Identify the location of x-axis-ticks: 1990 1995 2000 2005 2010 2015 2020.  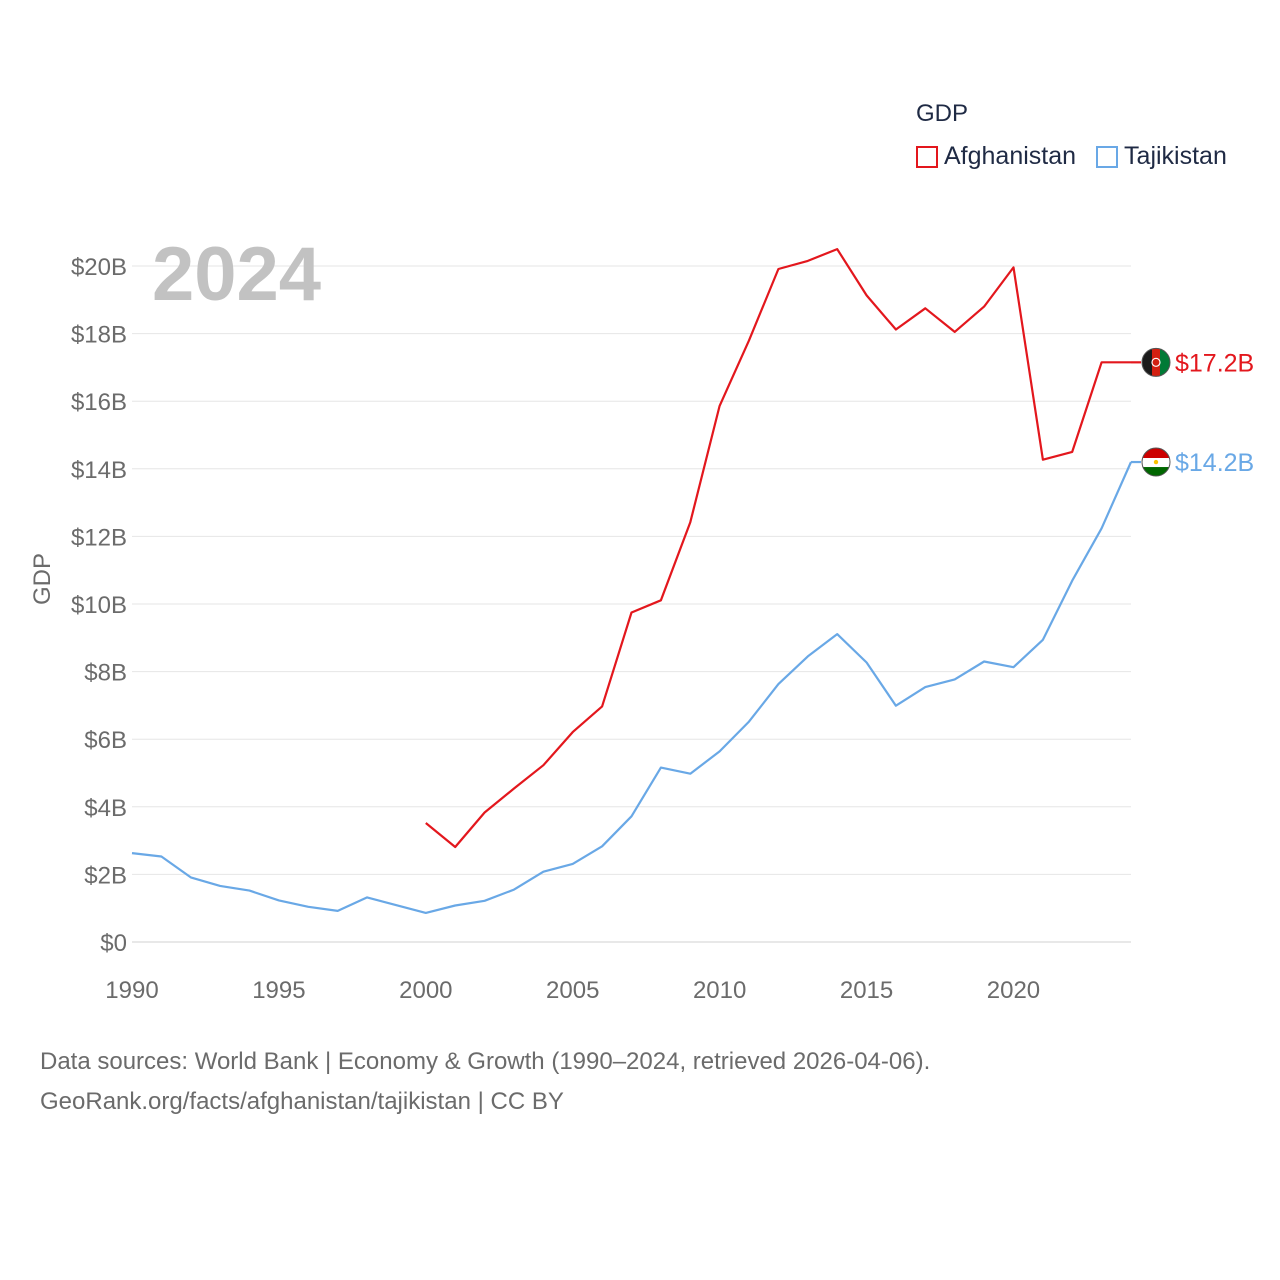
(572, 990).